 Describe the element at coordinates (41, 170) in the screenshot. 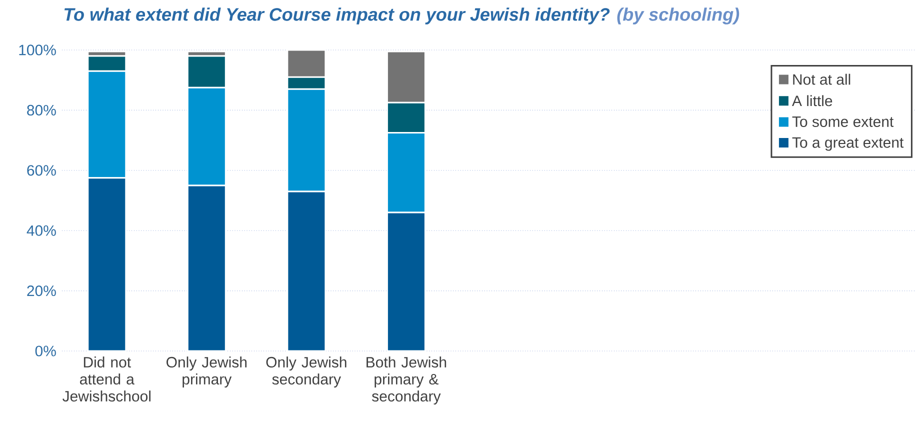

I see `y-tick-label: 60%` at that location.